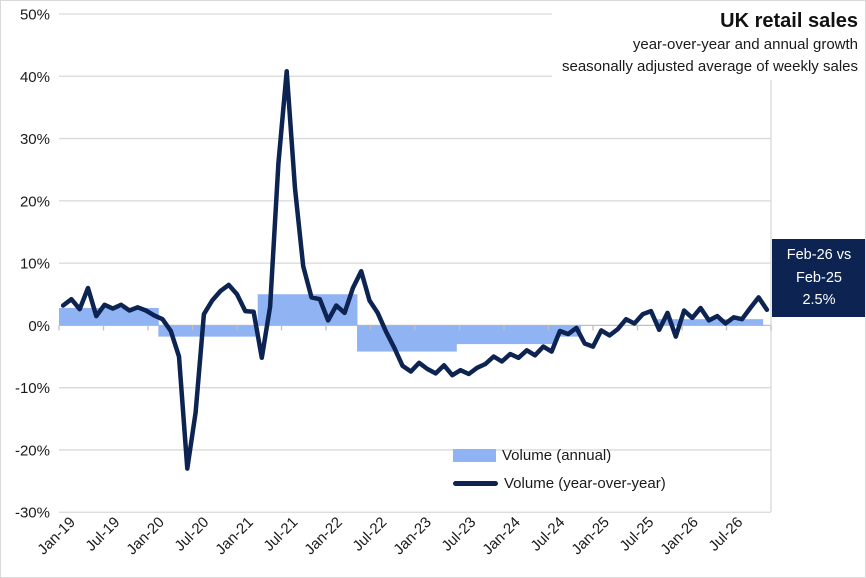 The width and height of the screenshot is (866, 578). What do you see at coordinates (501, 536) in the screenshot?
I see `x-axis-label: Jan-24` at bounding box center [501, 536].